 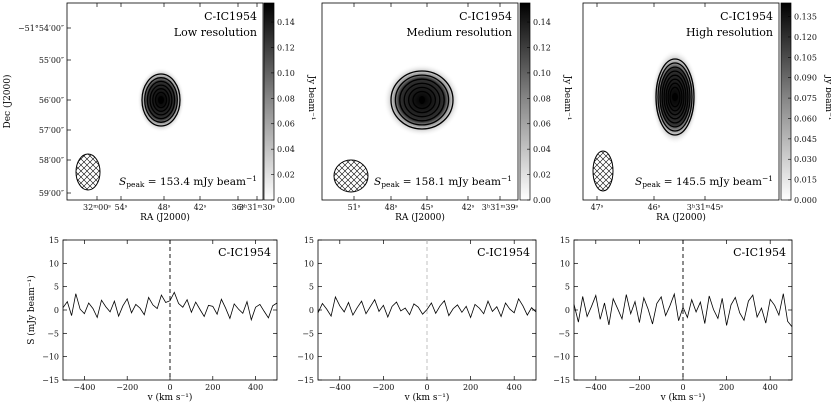 What do you see at coordinates (286, 124) in the screenshot?
I see `colorbar-tick-label: 0.06` at bounding box center [286, 124].